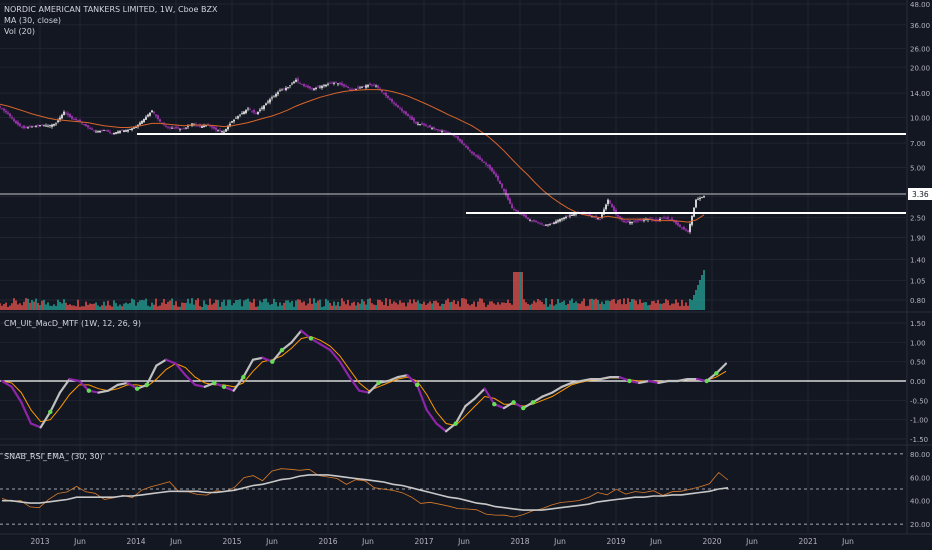 This screenshot has height=550, width=932. Describe the element at coordinates (33, 20) in the screenshot. I see `ma-legend: MA (30, close)` at that location.